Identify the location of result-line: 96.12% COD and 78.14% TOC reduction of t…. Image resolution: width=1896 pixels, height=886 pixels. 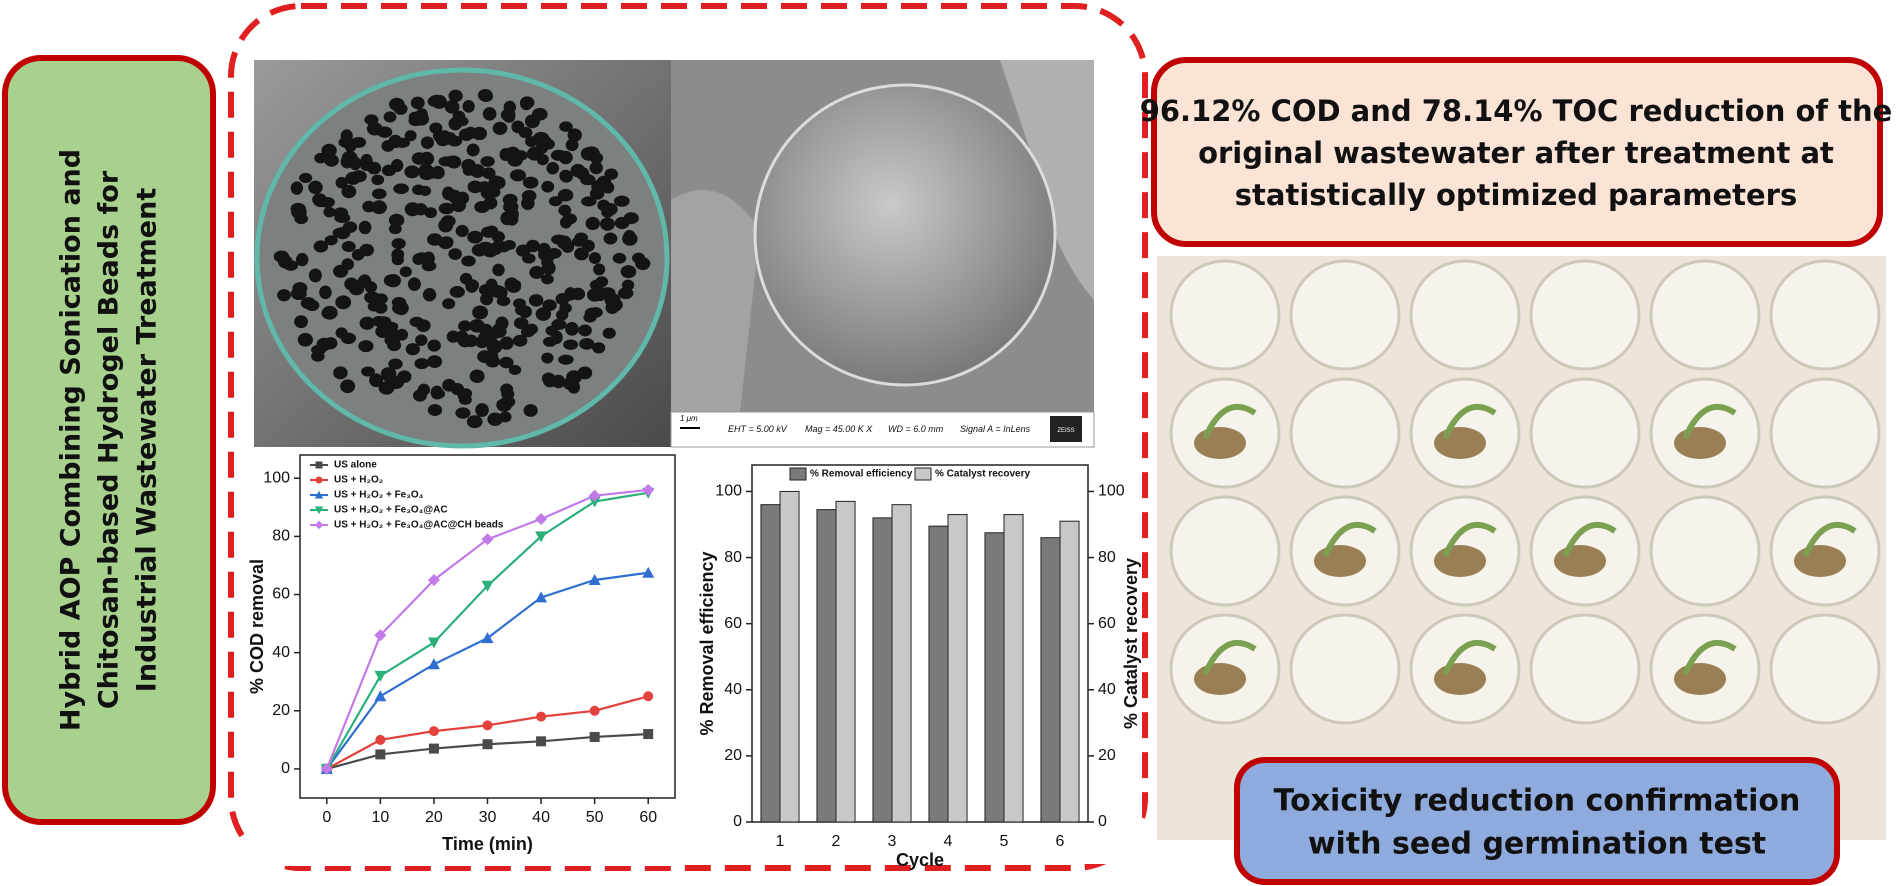
(1516, 111).